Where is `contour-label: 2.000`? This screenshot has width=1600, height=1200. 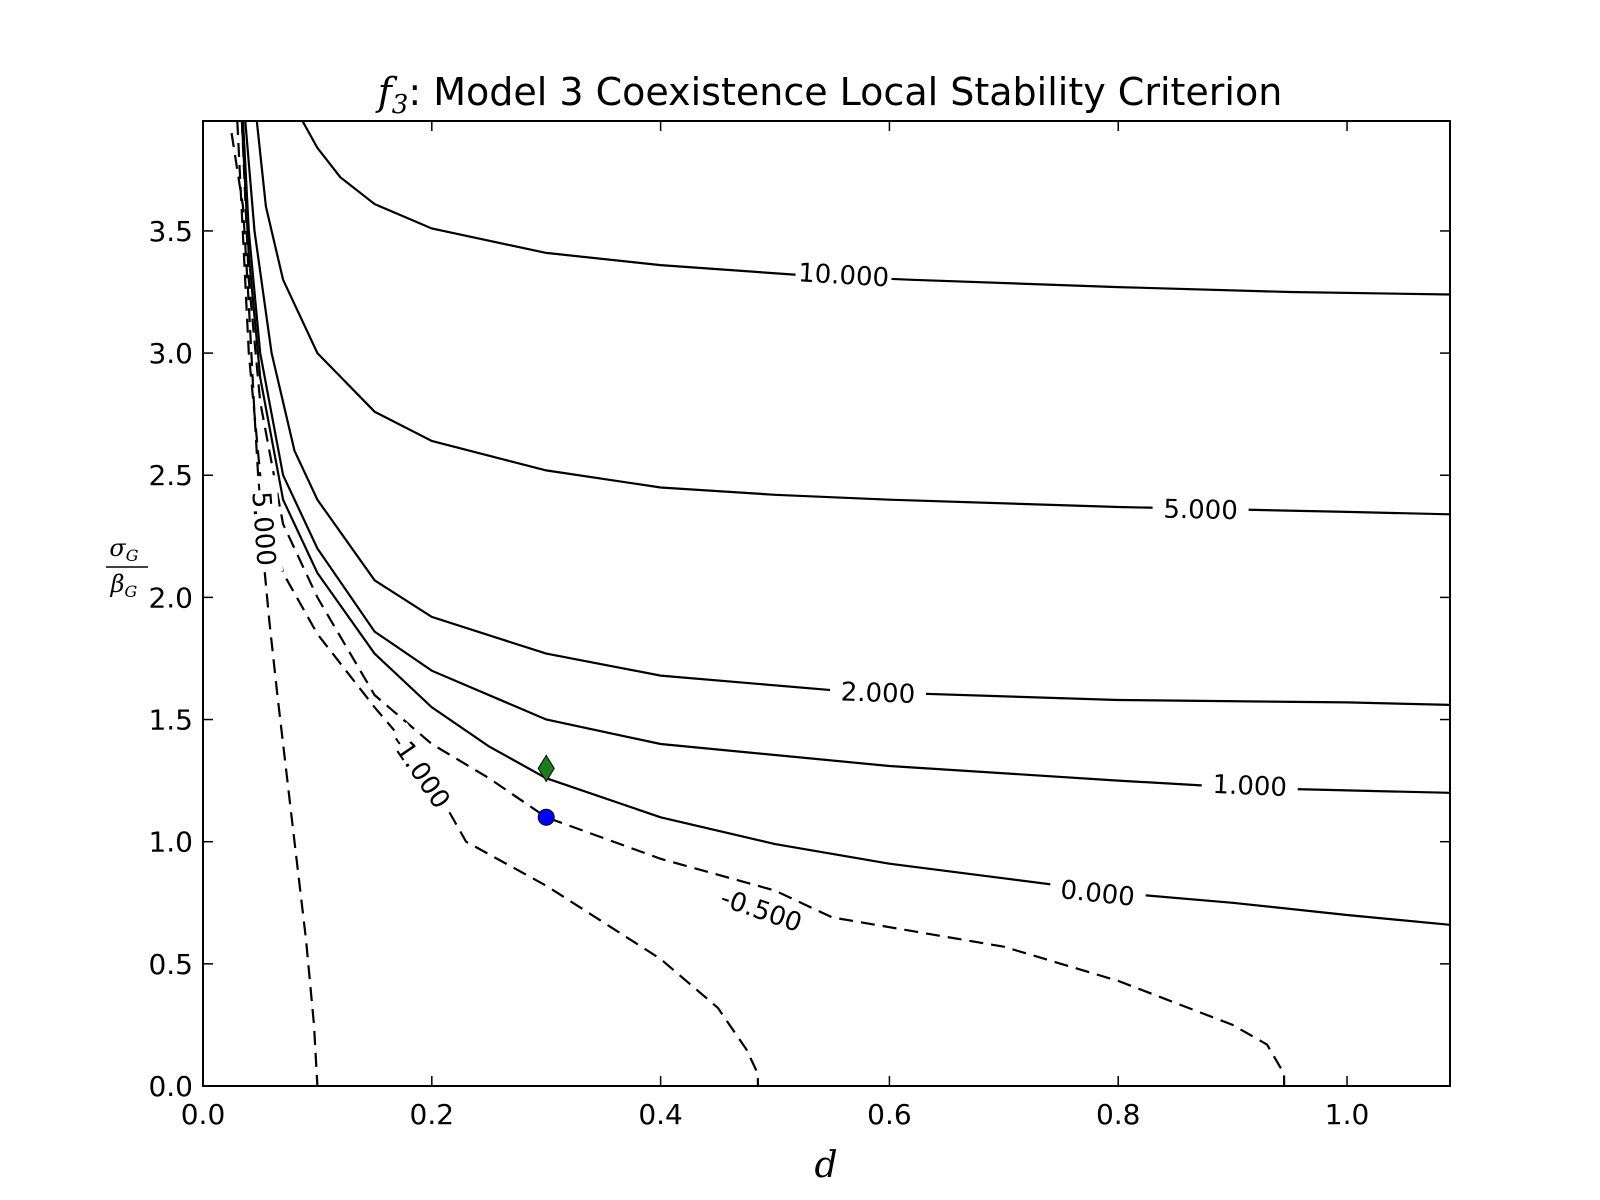
contour-label: 2.000 is located at coordinates (877, 693).